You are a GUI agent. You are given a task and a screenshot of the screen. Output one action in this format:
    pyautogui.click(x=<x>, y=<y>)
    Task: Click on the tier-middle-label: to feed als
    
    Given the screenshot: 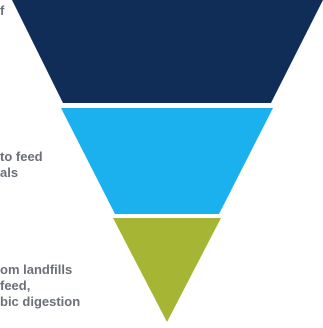 What is the action you would take?
    pyautogui.click(x=21, y=165)
    